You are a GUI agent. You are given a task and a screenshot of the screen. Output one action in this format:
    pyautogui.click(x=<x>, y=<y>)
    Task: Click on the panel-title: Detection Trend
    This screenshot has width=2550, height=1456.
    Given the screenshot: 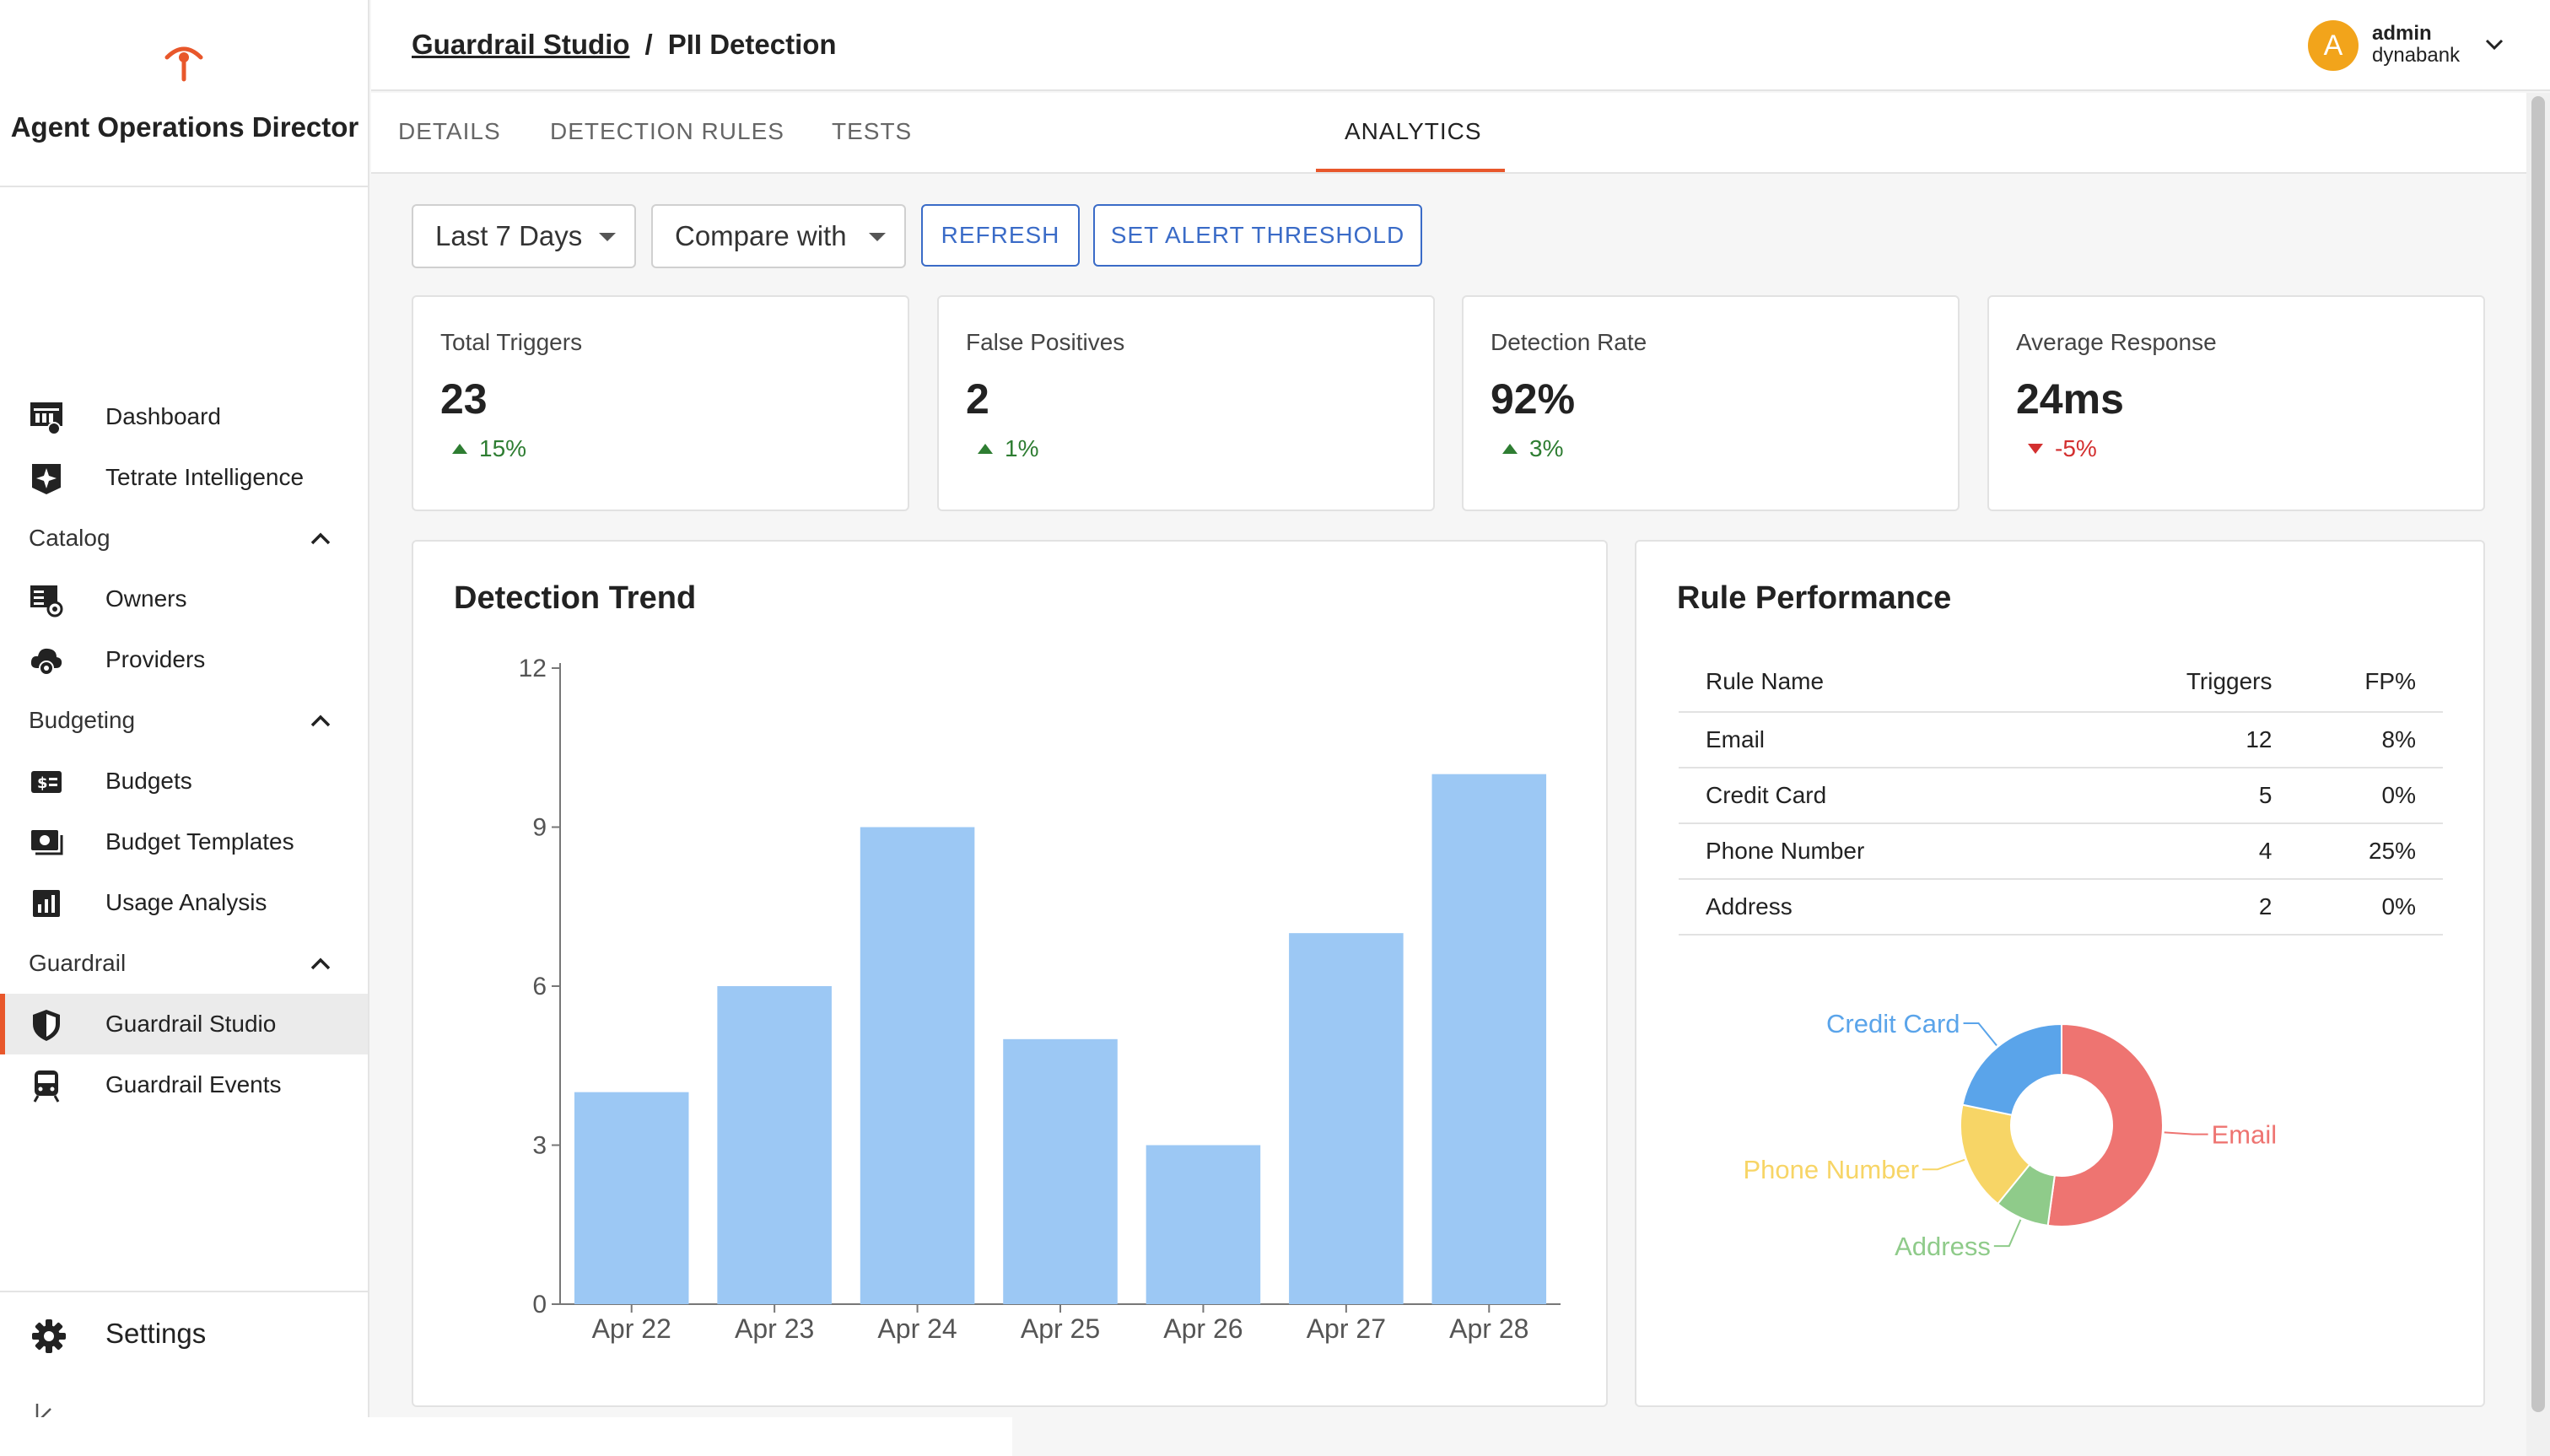 What is the action you would take?
    pyautogui.click(x=575, y=598)
    